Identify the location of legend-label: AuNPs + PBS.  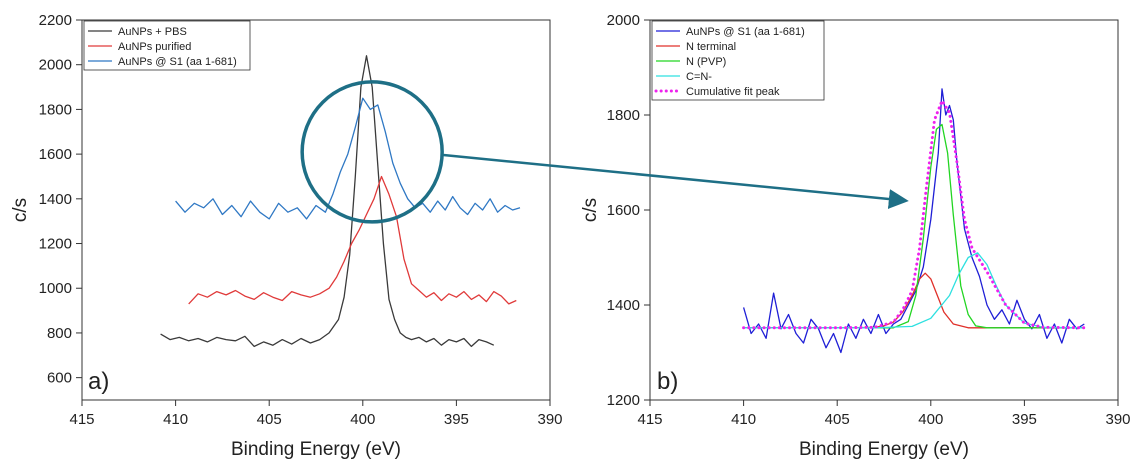
(152, 32).